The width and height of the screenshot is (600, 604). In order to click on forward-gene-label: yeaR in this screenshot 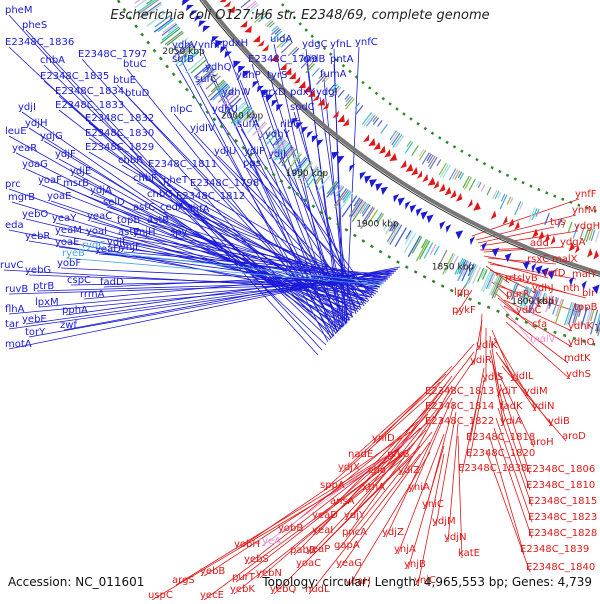, I will do `click(24, 148)`.